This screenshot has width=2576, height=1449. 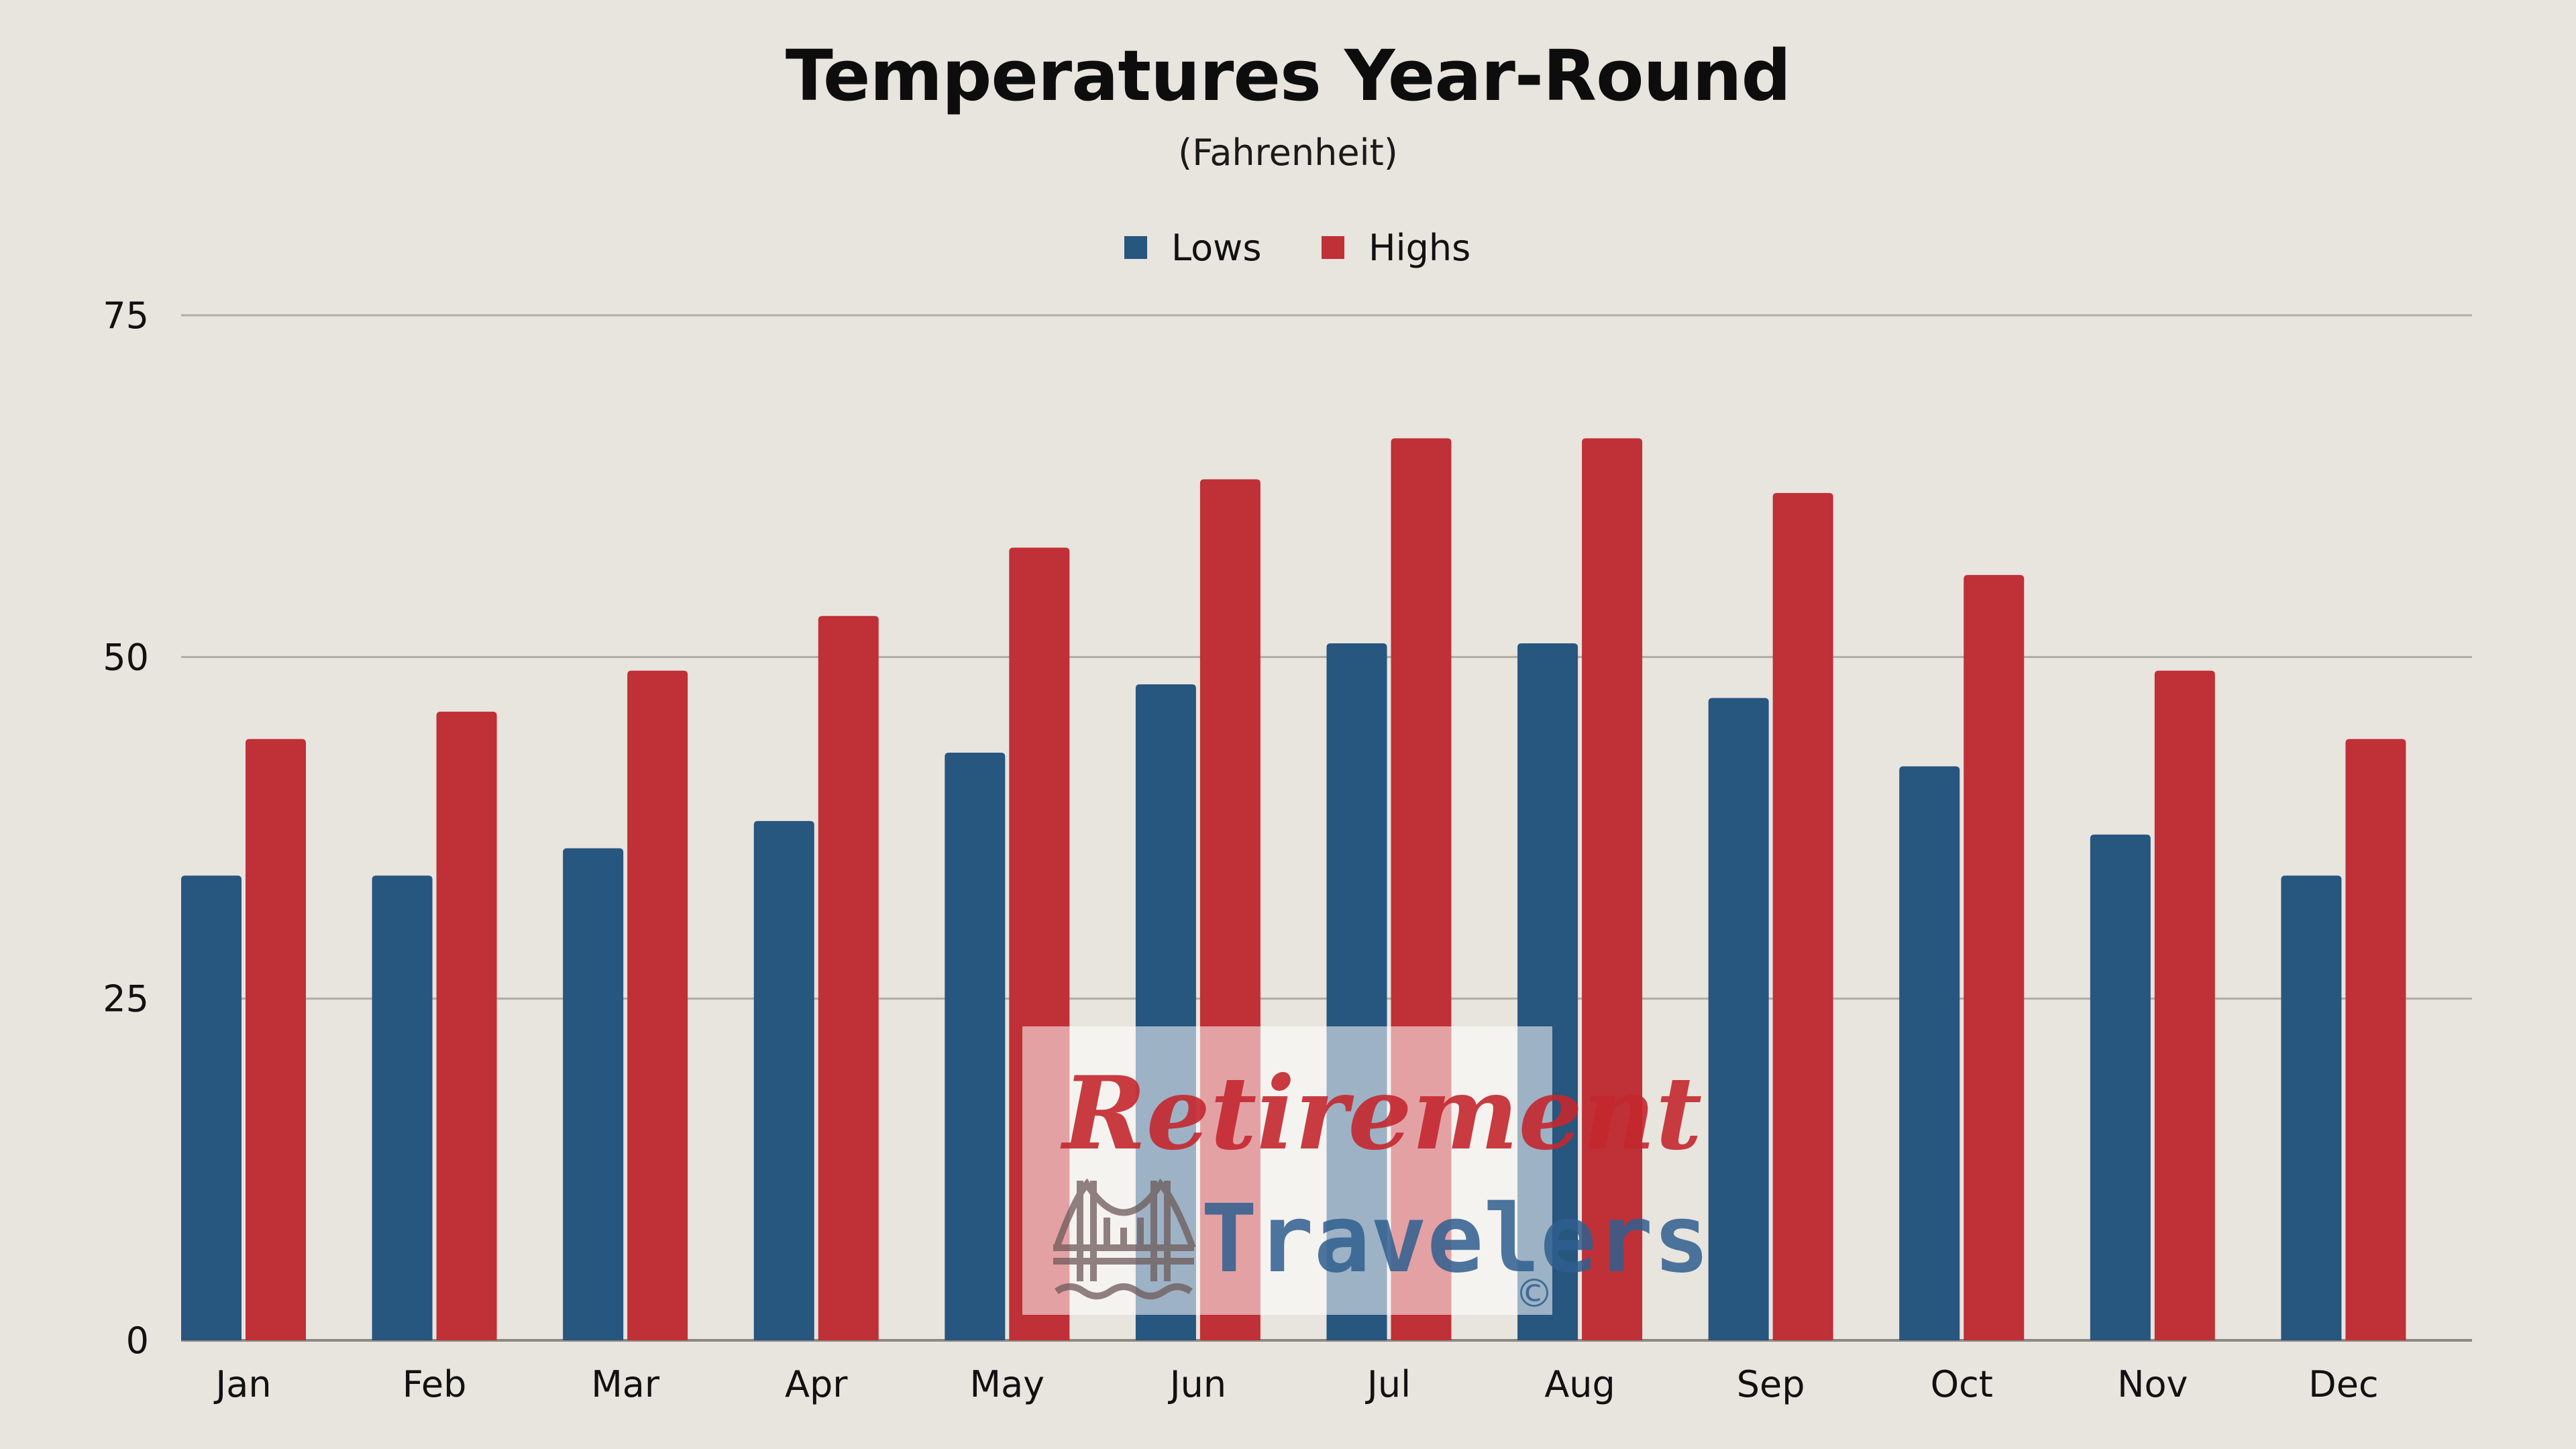 I want to click on bar-highs-nov, so click(x=2184, y=1005).